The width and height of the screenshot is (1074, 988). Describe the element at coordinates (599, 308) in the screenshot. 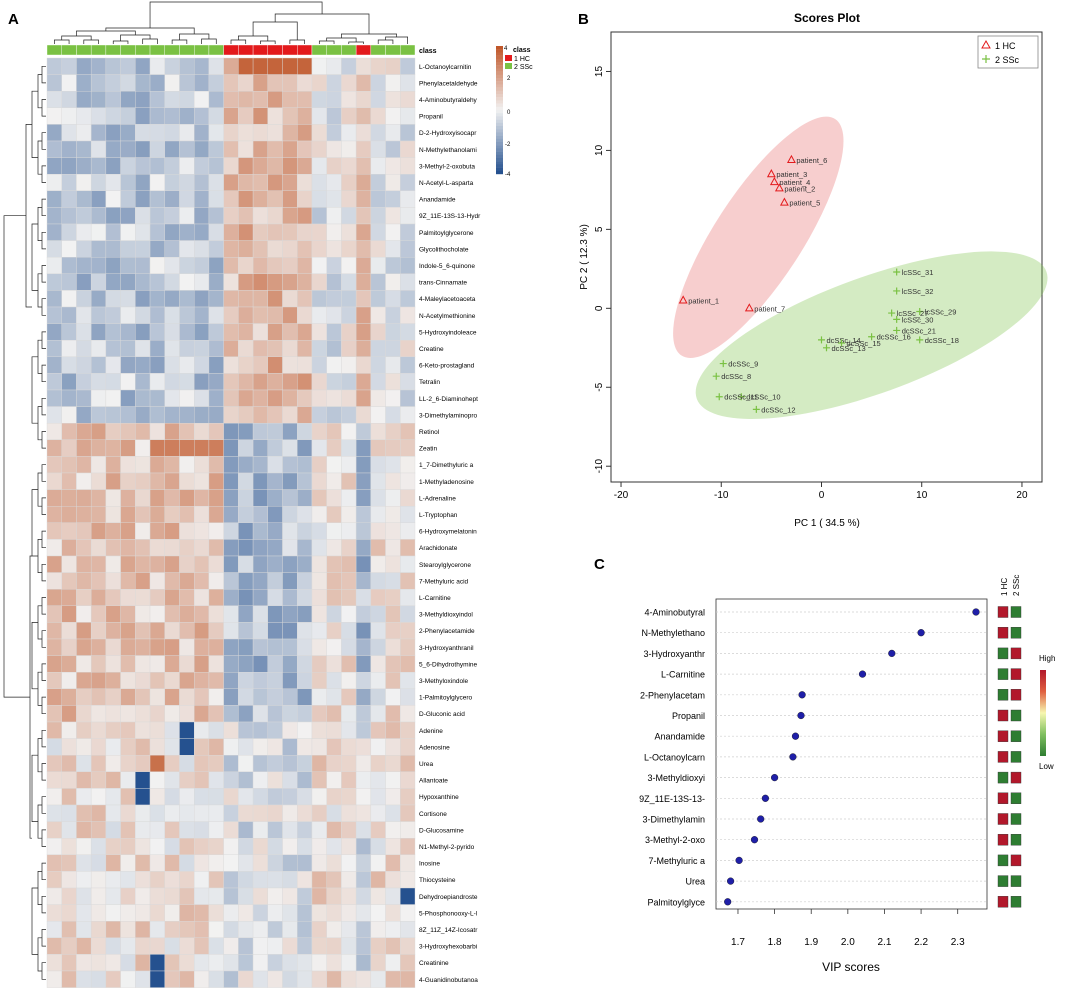

I see `y-tick-label: 0` at that location.